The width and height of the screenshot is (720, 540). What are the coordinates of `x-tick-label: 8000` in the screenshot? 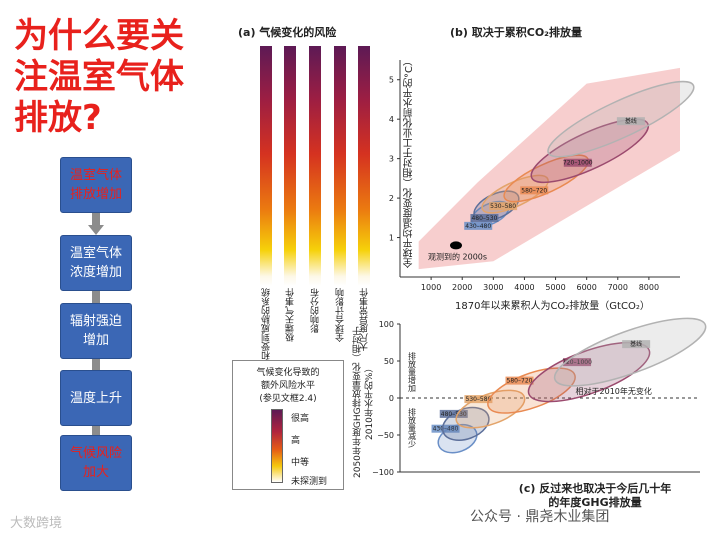 It's located at (649, 287).